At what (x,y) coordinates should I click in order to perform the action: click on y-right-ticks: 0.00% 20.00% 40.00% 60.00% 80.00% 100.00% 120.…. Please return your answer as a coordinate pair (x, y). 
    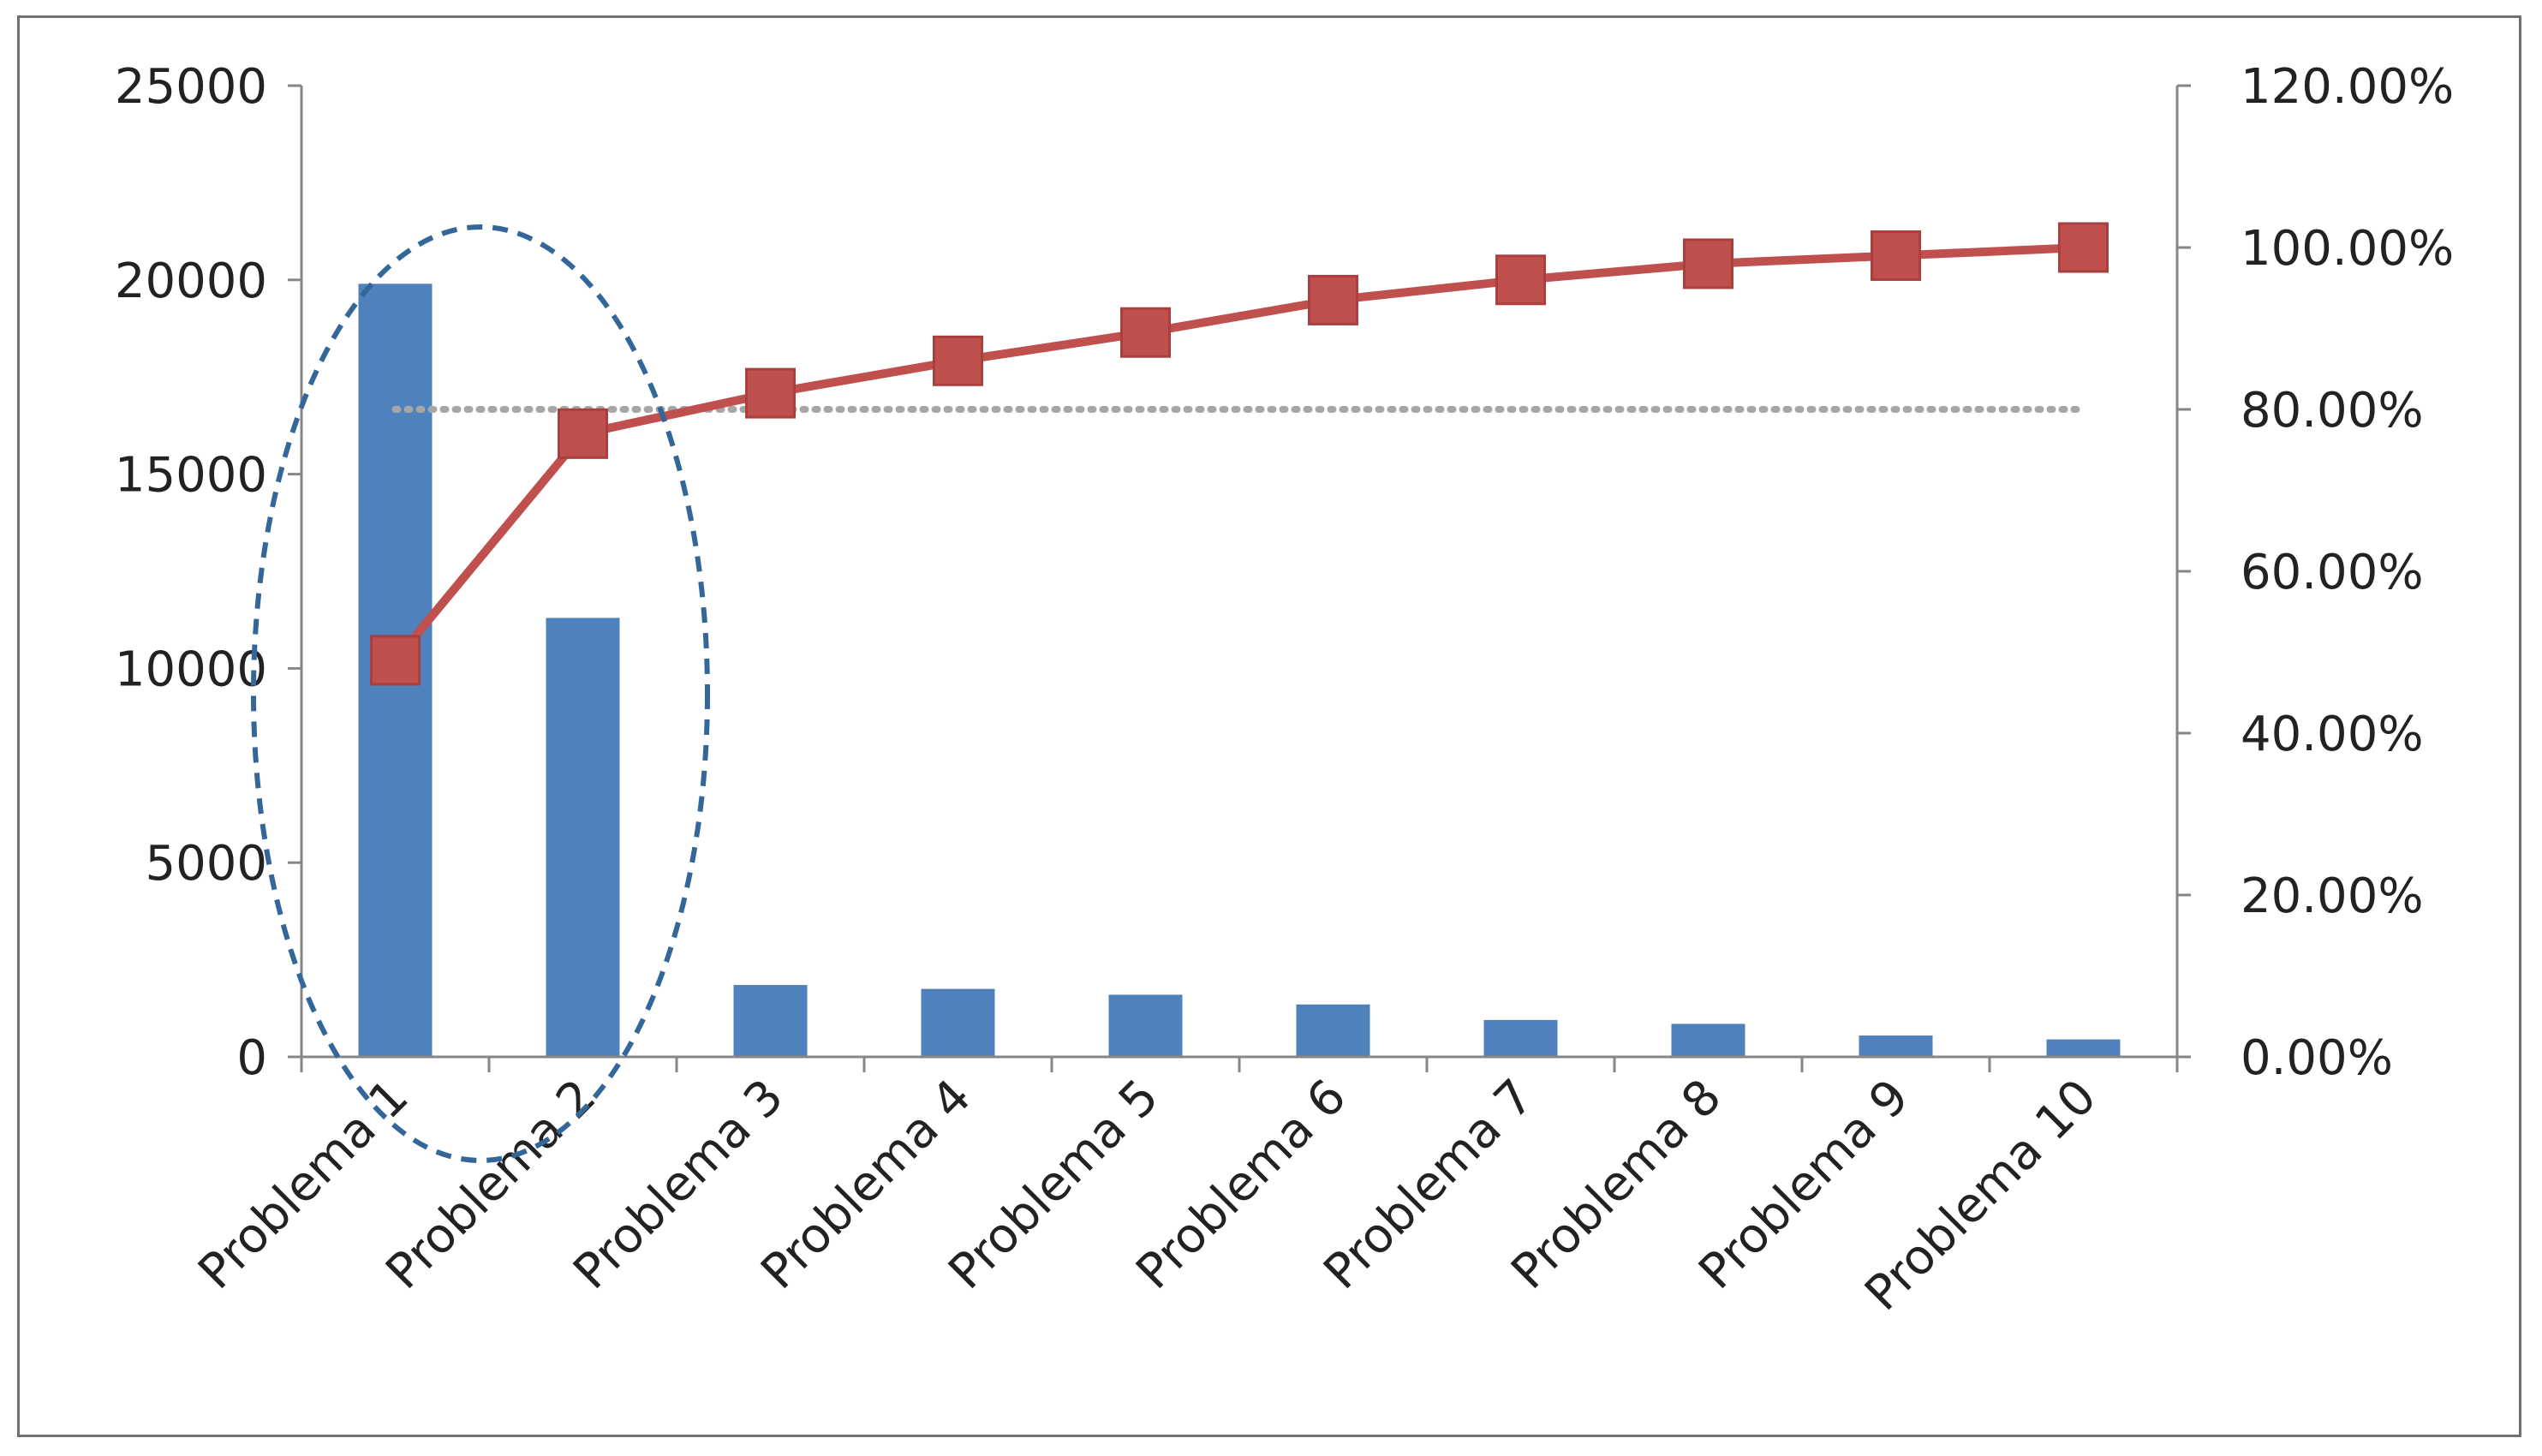
    Looking at the image, I should click on (2315, 572).